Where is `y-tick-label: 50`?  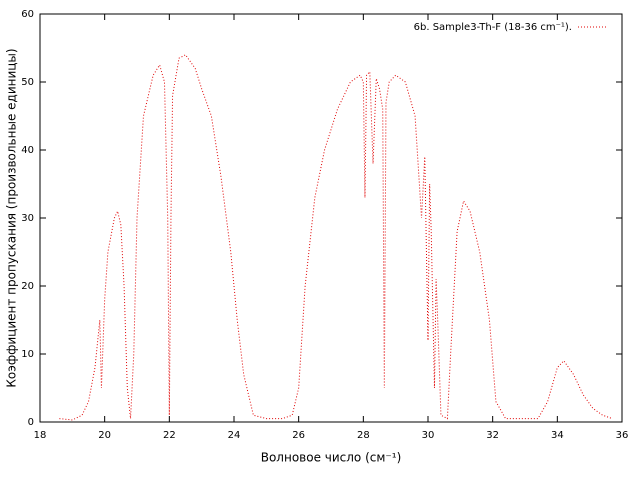
y-tick-label: 50 is located at coordinates (27, 82).